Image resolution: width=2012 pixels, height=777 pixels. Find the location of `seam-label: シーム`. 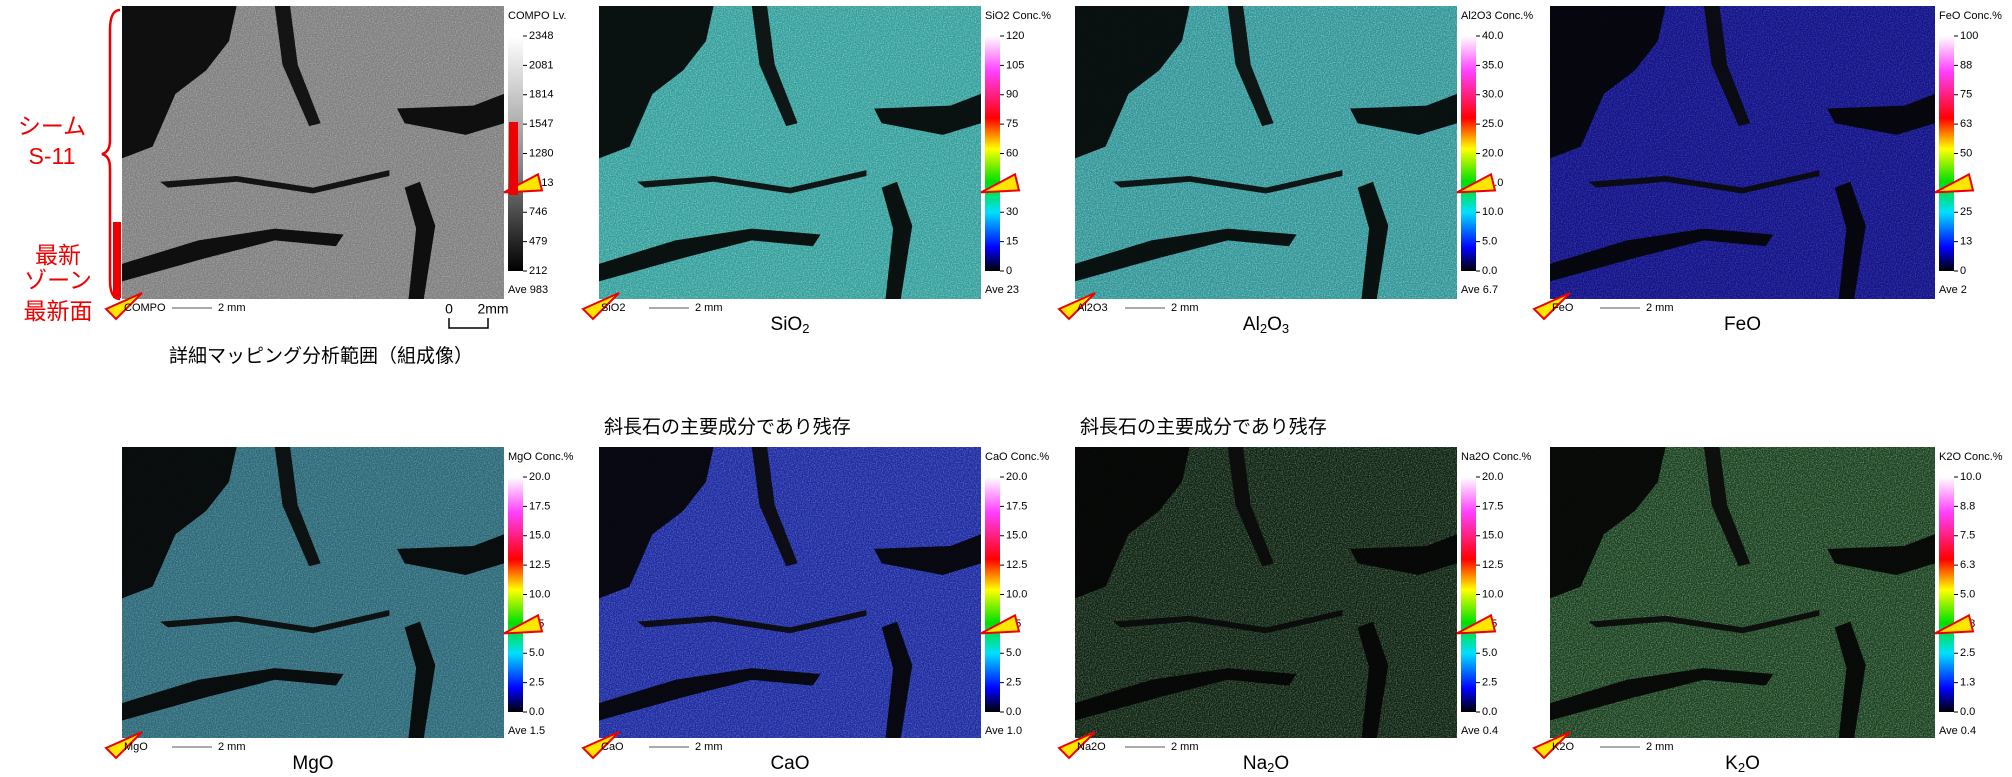

seam-label: シーム is located at coordinates (52, 126).